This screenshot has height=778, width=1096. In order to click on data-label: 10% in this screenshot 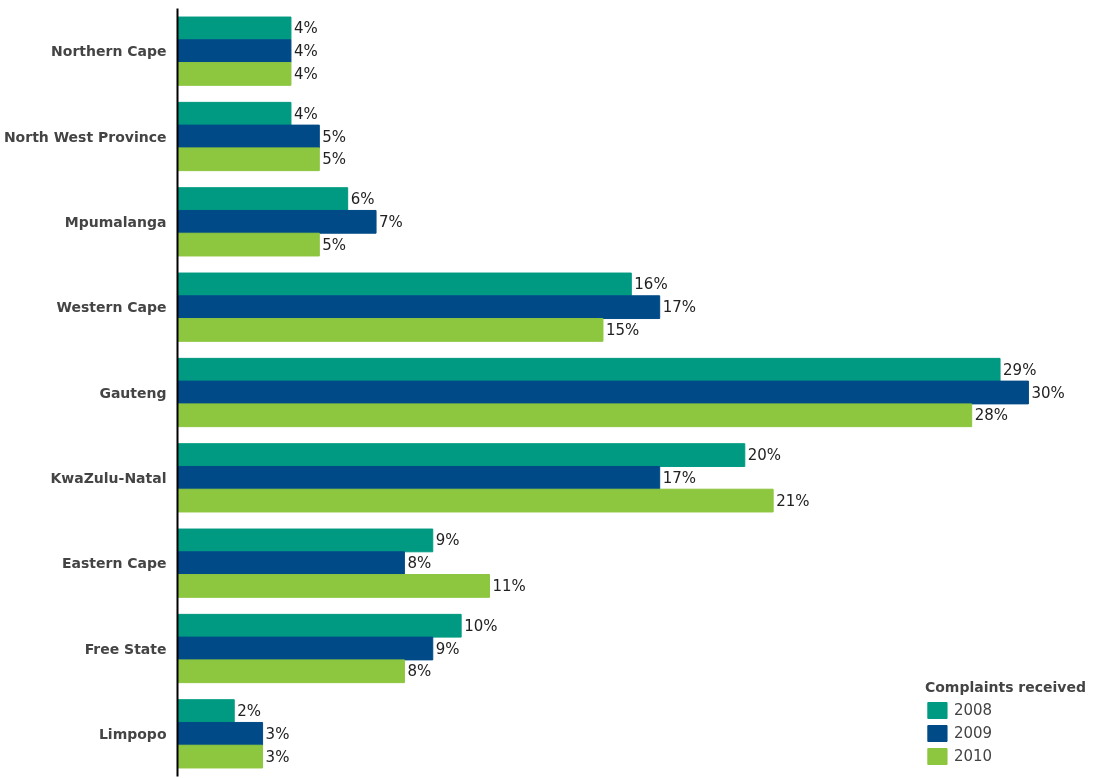, I will do `click(481, 625)`.